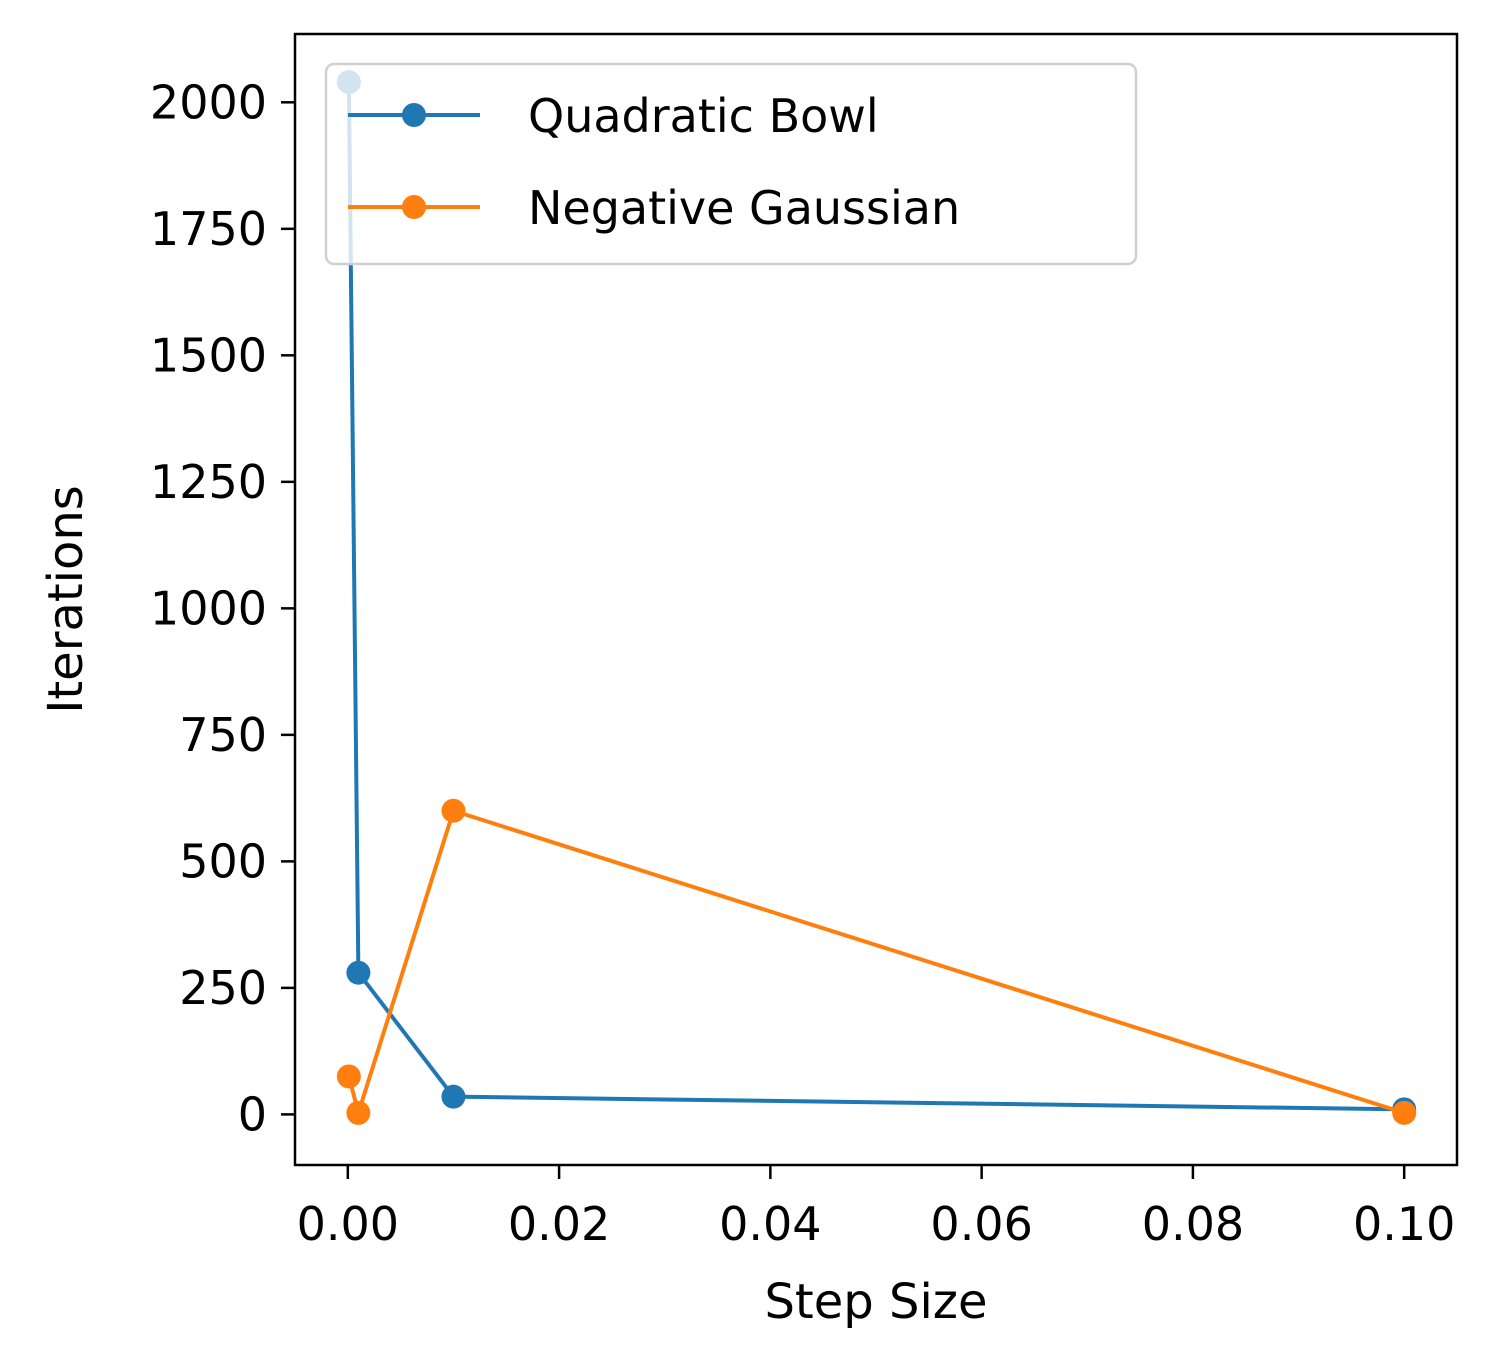  Describe the element at coordinates (208, 102) in the screenshot. I see `y-tick-label: 2000` at that location.